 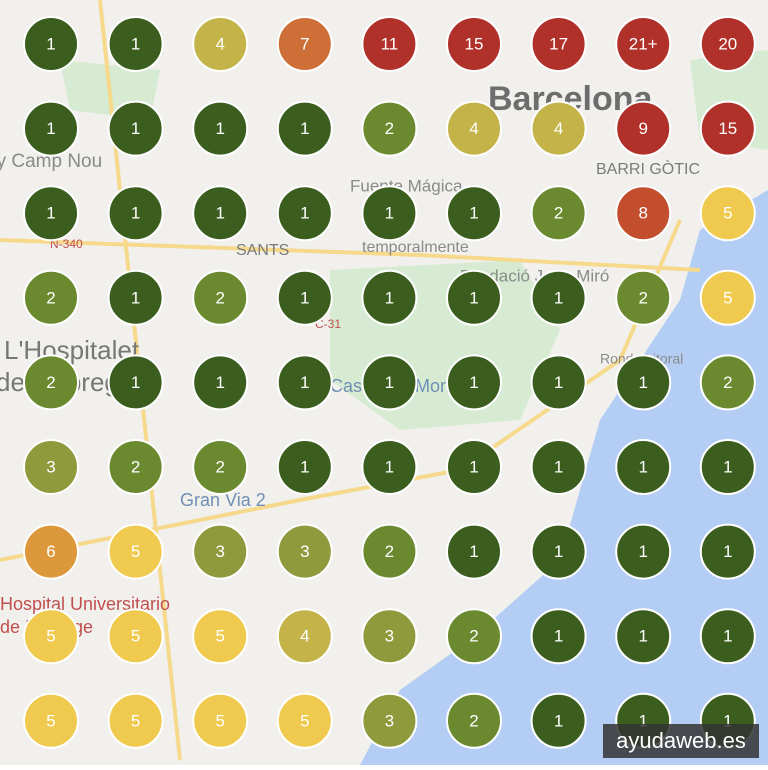 What do you see at coordinates (643, 43) in the screenshot?
I see `rank-value: 21+` at bounding box center [643, 43].